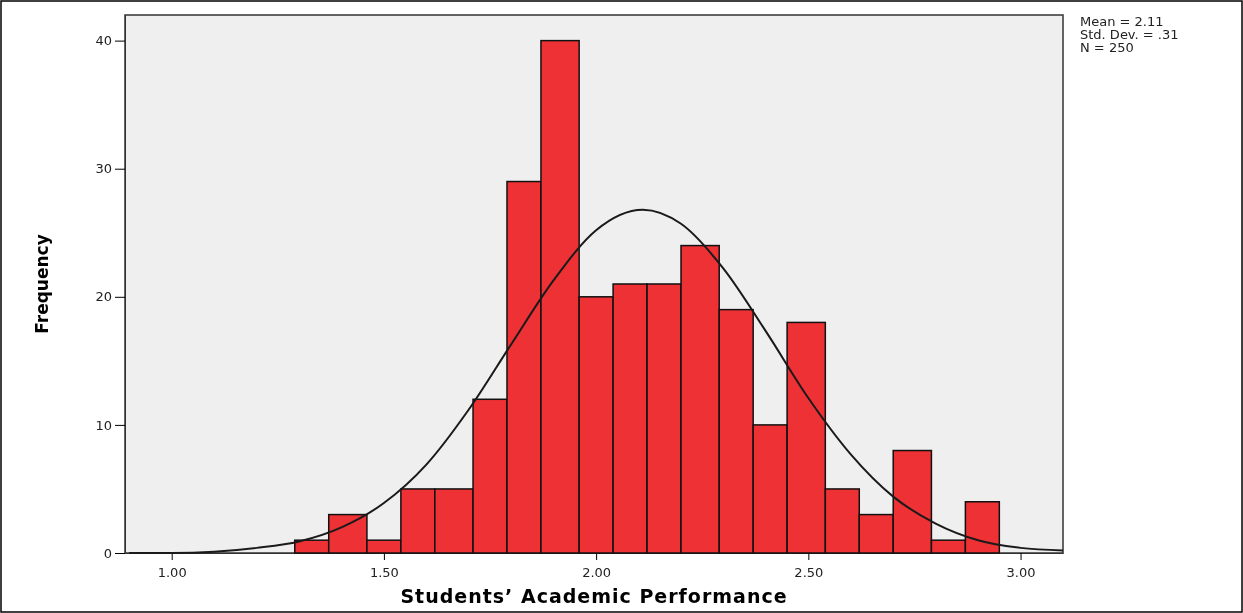  I want to click on y-tick-label: 10, so click(103, 425).